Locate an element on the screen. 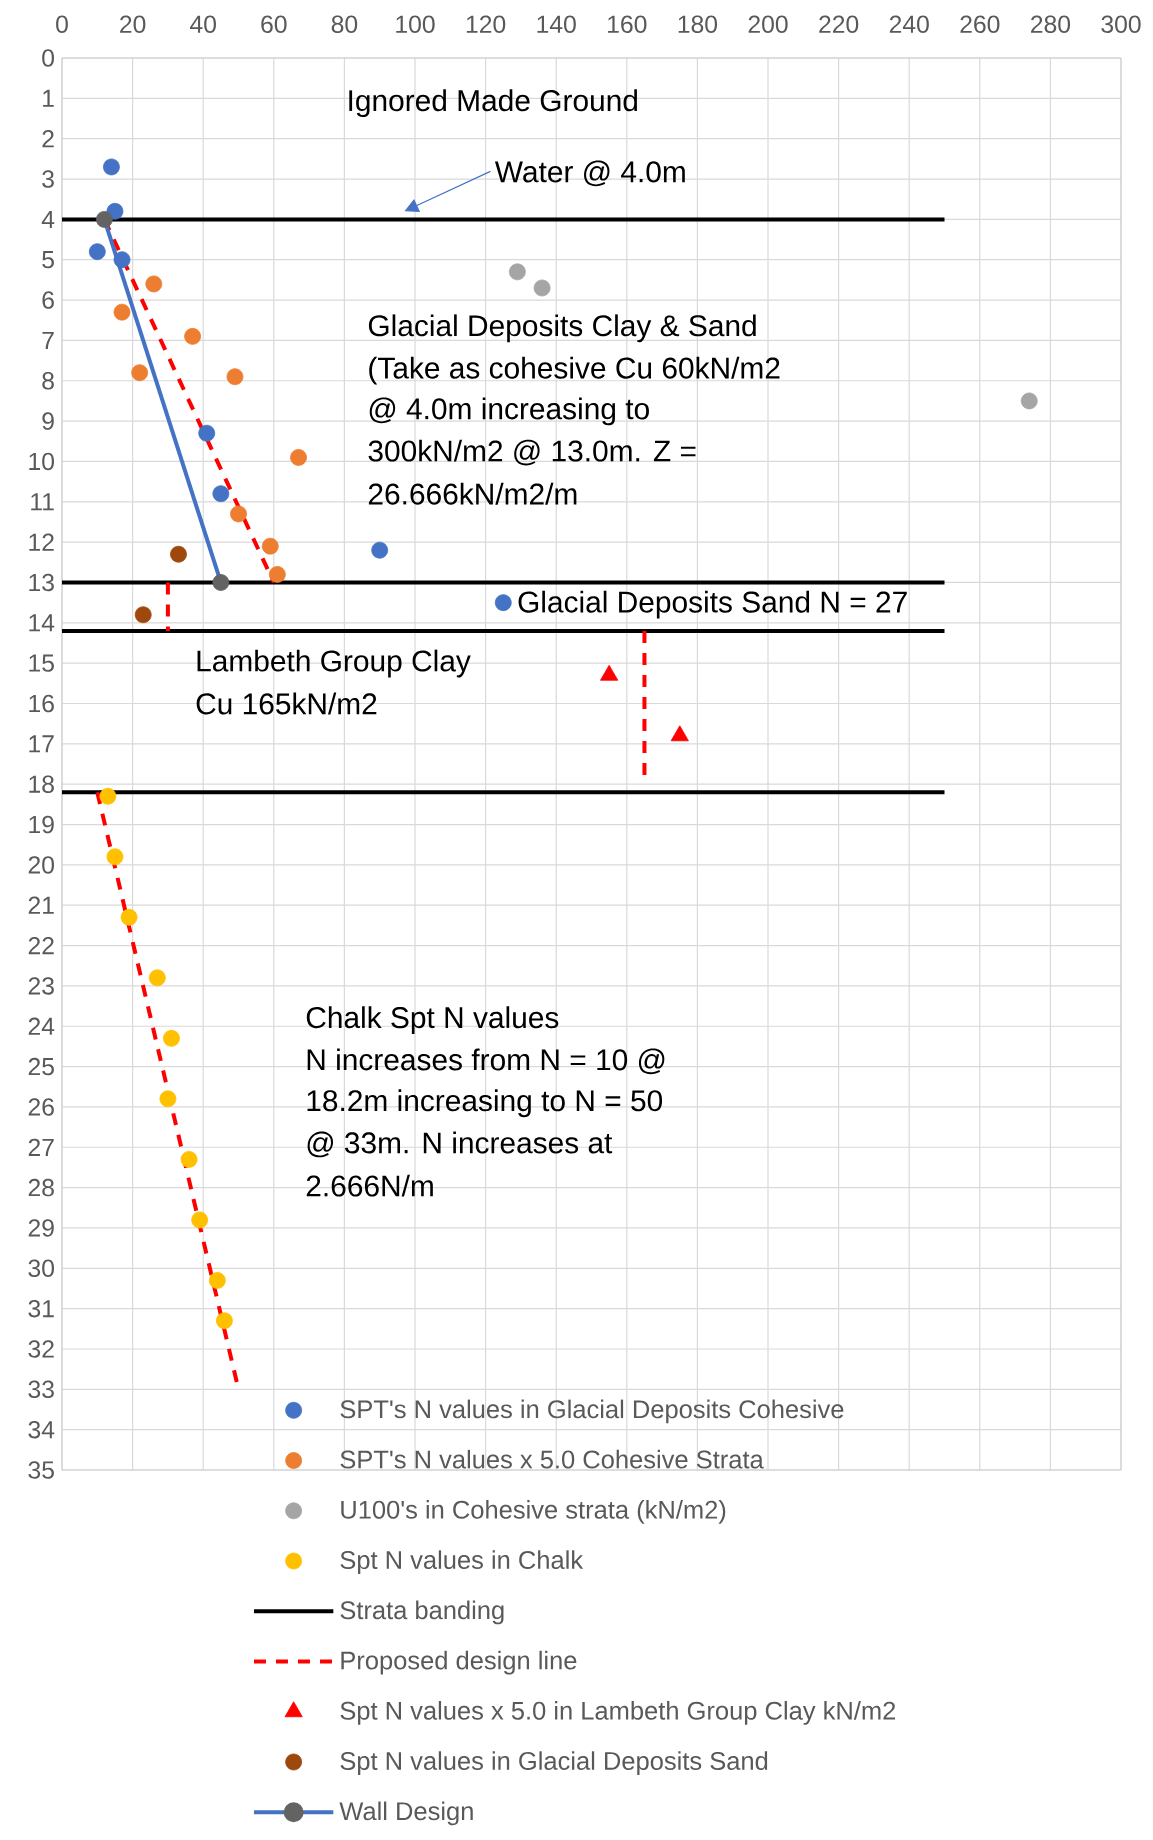  x-tick-label: 80 is located at coordinates (344, 24).